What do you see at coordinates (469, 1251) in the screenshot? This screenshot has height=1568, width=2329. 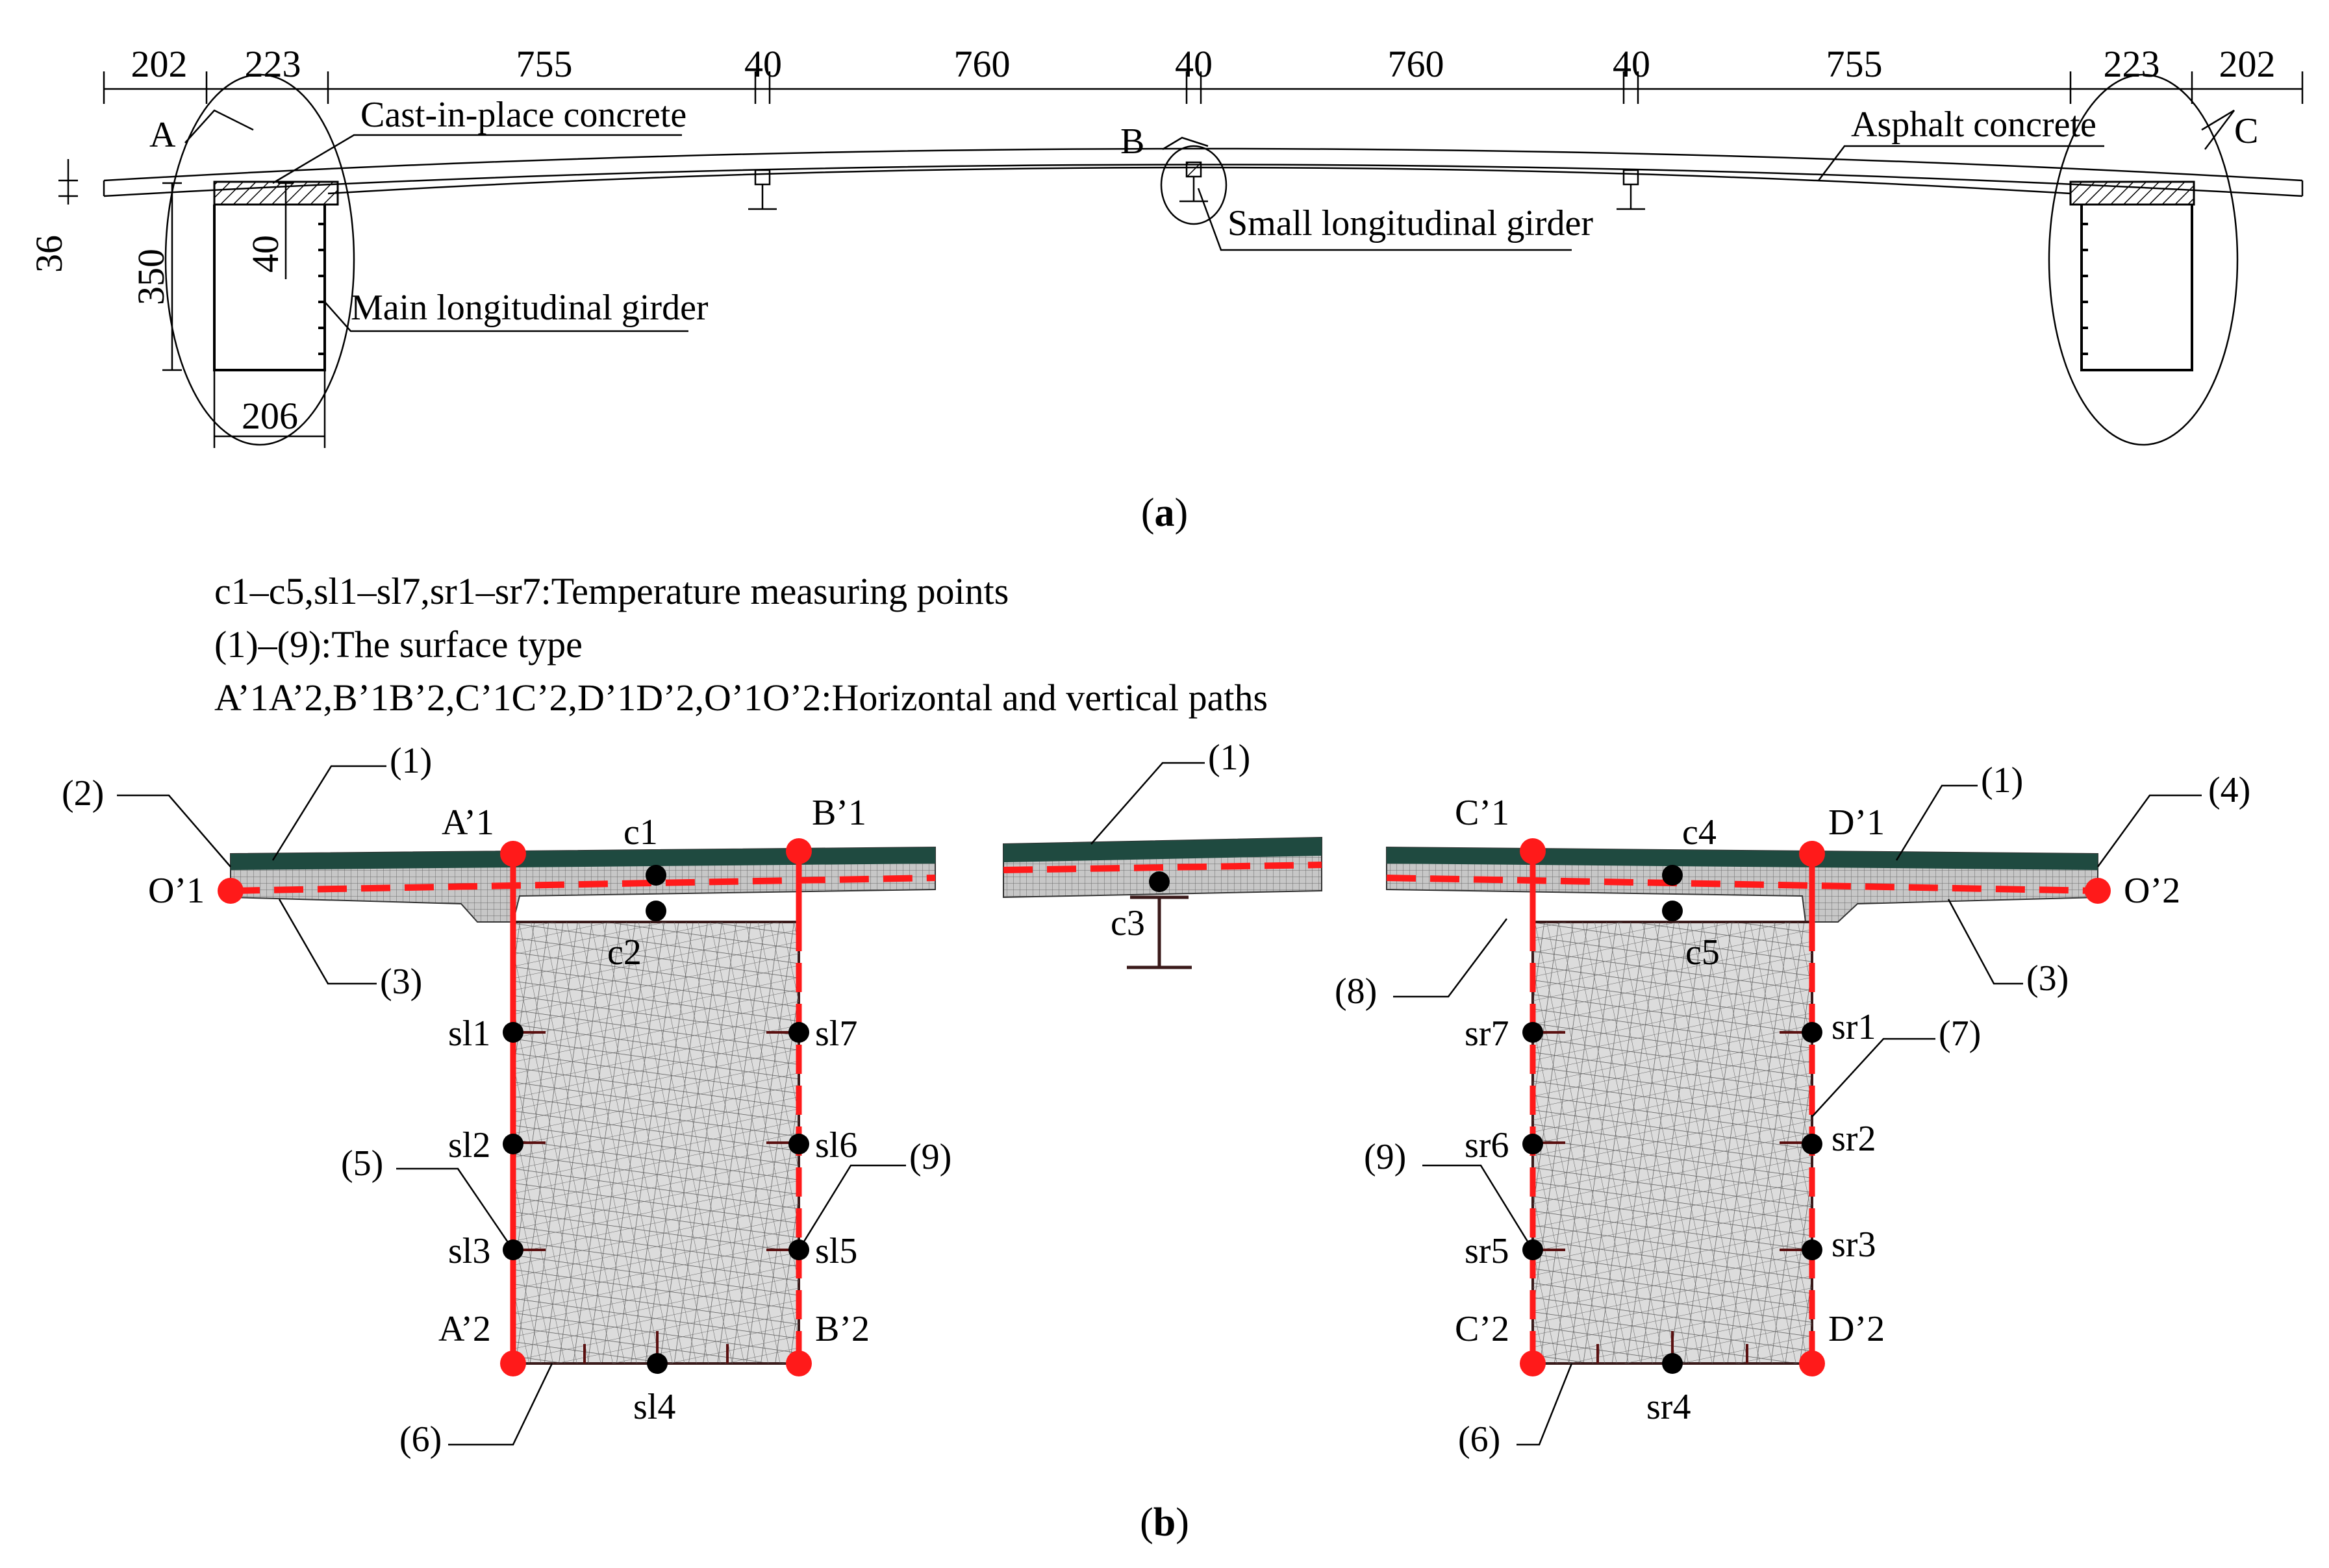 I see `label-sl3: sl3` at bounding box center [469, 1251].